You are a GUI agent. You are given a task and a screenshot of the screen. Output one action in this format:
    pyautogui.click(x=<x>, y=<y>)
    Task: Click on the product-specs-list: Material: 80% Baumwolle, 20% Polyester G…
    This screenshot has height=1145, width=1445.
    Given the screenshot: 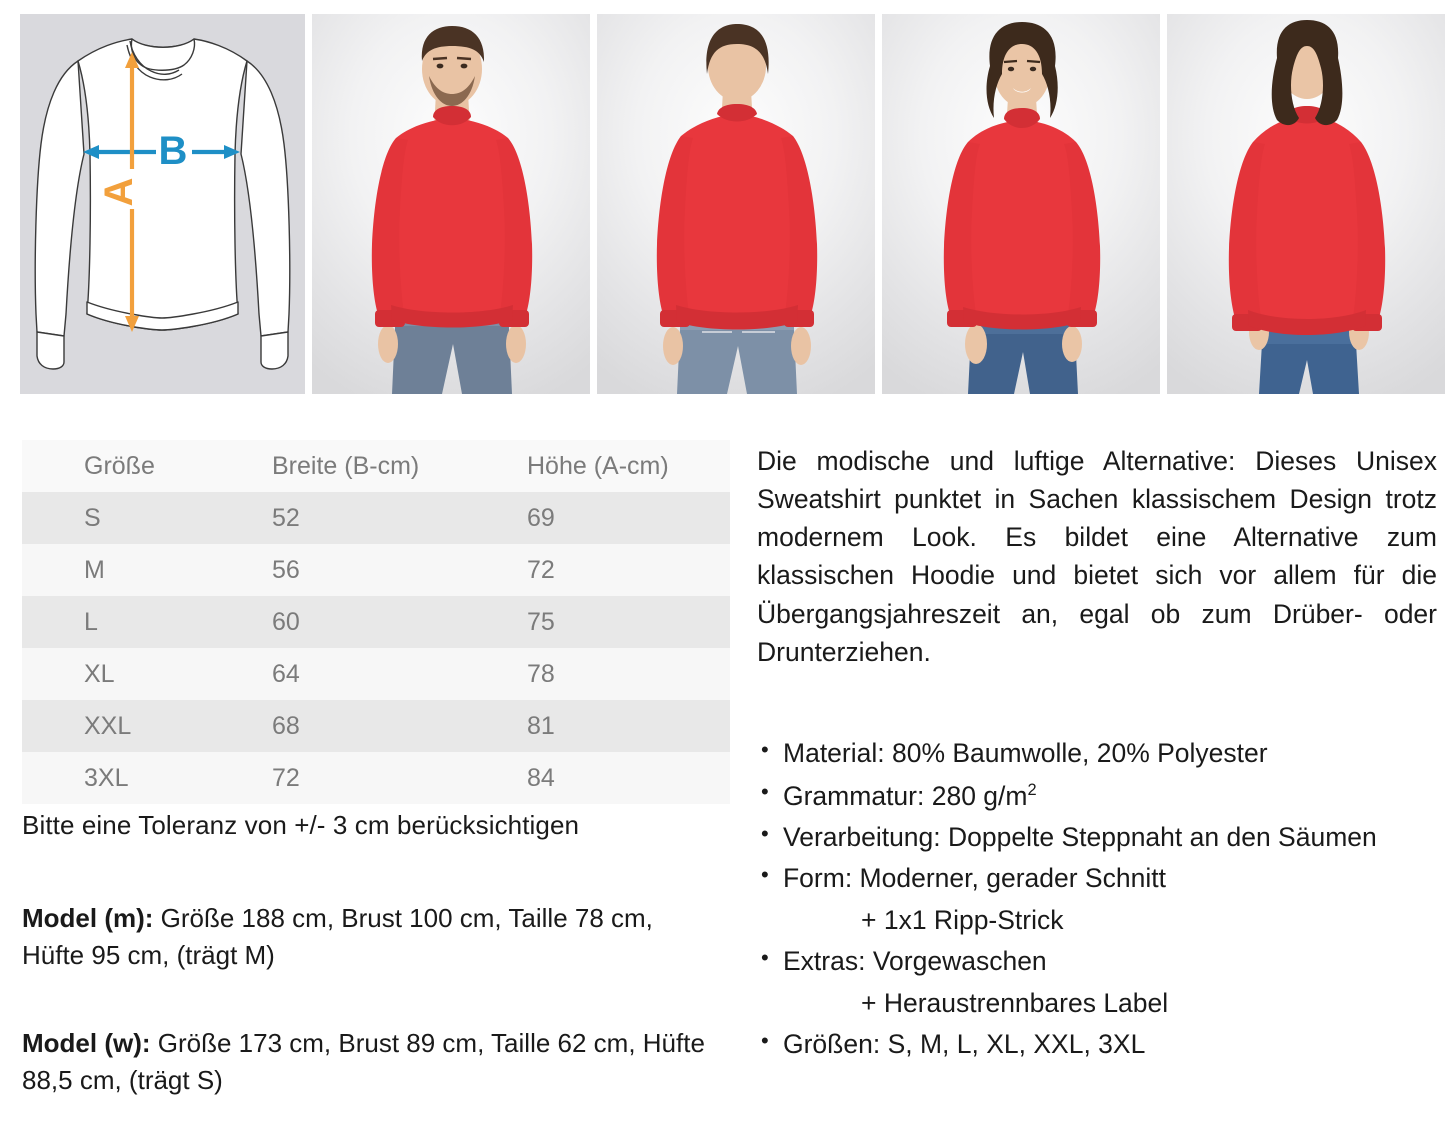 What is the action you would take?
    pyautogui.click(x=1101, y=905)
    